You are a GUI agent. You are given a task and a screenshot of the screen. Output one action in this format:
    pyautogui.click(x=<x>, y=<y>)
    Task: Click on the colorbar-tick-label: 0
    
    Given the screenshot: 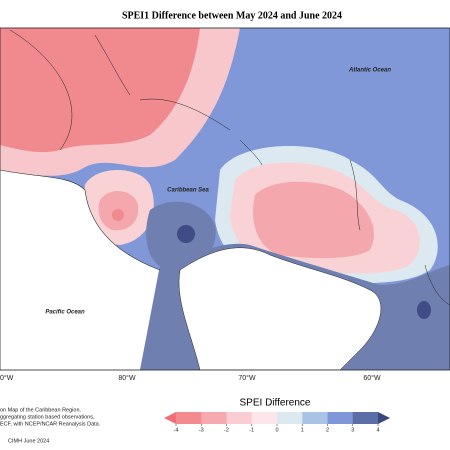 What is the action you would take?
    pyautogui.click(x=276, y=430)
    